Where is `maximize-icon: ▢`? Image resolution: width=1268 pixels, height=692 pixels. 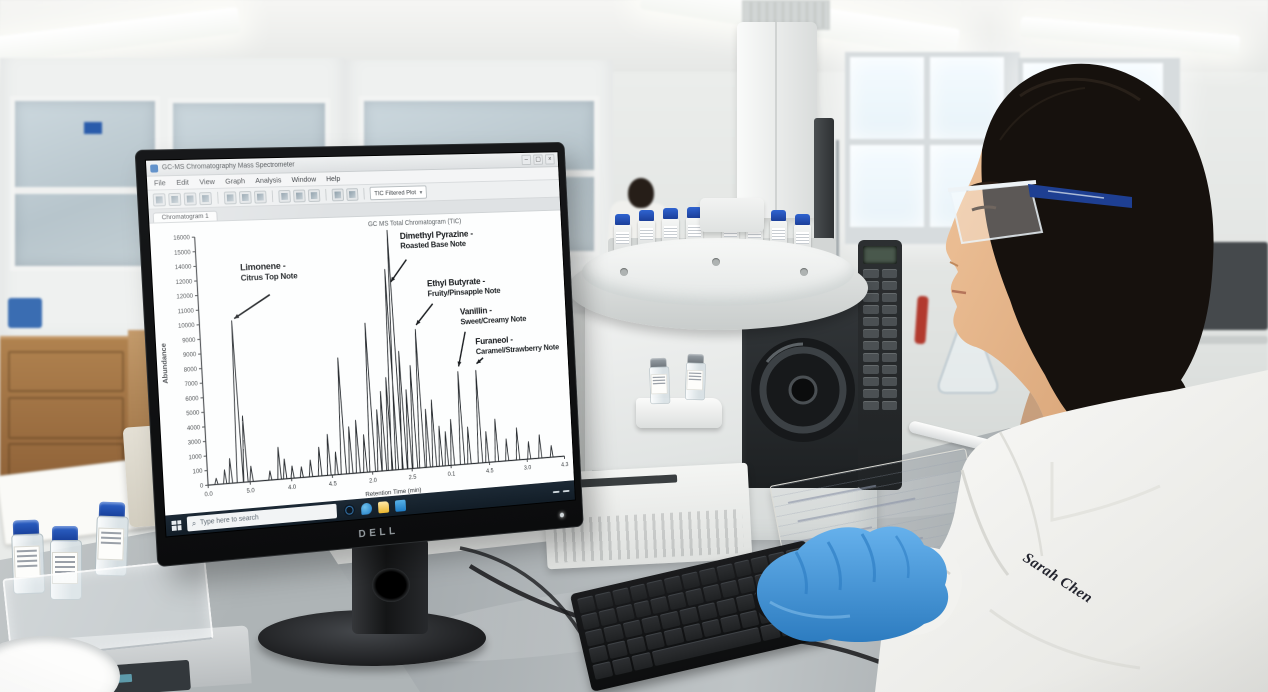 maximize-icon: ▢ is located at coordinates (538, 159).